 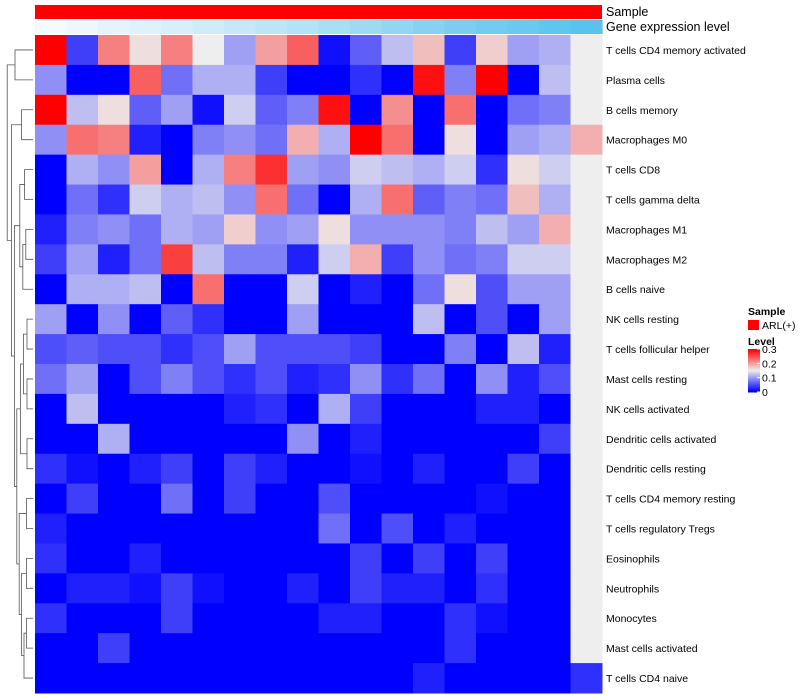 What do you see at coordinates (177, 27) in the screenshot?
I see `expression-annotation-cell` at bounding box center [177, 27].